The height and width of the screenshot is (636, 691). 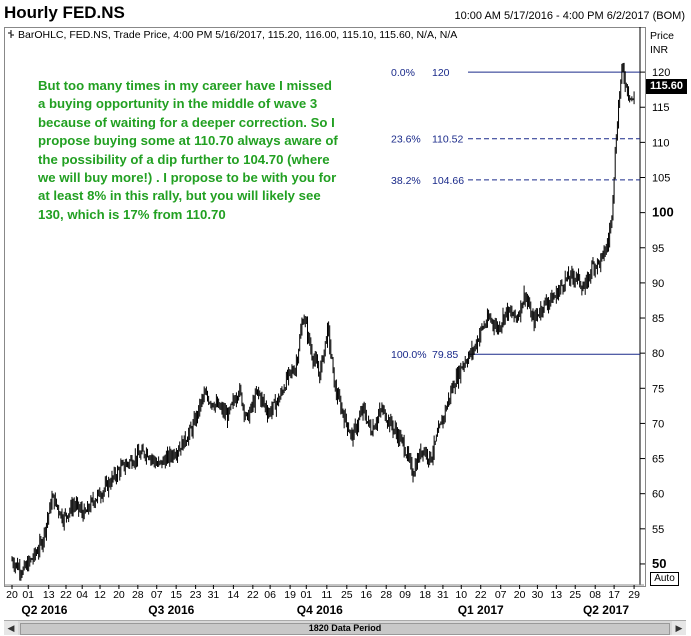 I want to click on x-tick-label: 16, so click(x=366, y=595).